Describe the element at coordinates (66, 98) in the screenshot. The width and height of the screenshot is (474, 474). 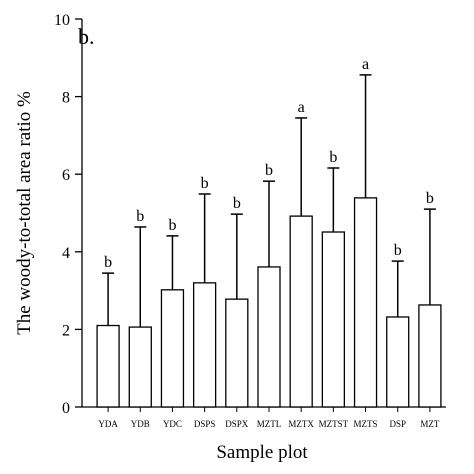
I see `y-tick-label: 8` at that location.